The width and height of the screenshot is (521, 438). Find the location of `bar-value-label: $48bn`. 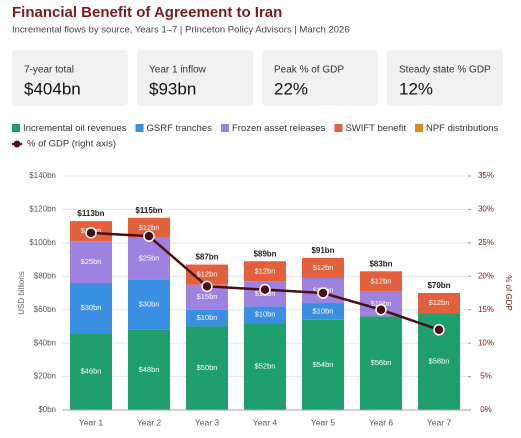

bar-value-label: $48bn is located at coordinates (149, 369).